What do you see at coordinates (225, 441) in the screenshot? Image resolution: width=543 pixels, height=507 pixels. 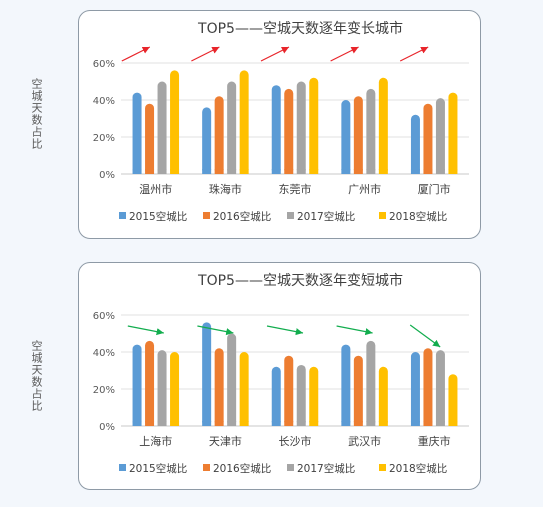 I see `x-tick-label: 天津市` at bounding box center [225, 441].